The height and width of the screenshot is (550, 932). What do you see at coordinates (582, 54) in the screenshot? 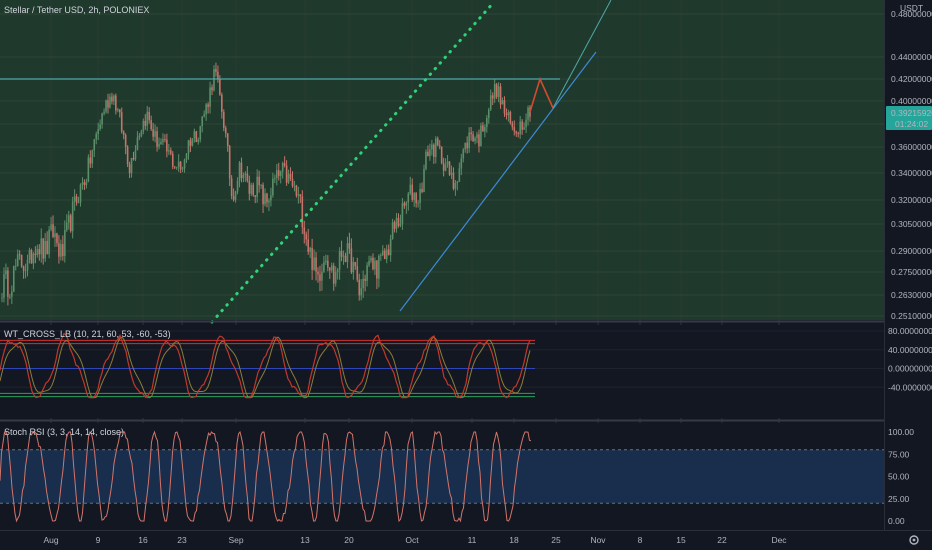
I see `projection-extension` at bounding box center [582, 54].